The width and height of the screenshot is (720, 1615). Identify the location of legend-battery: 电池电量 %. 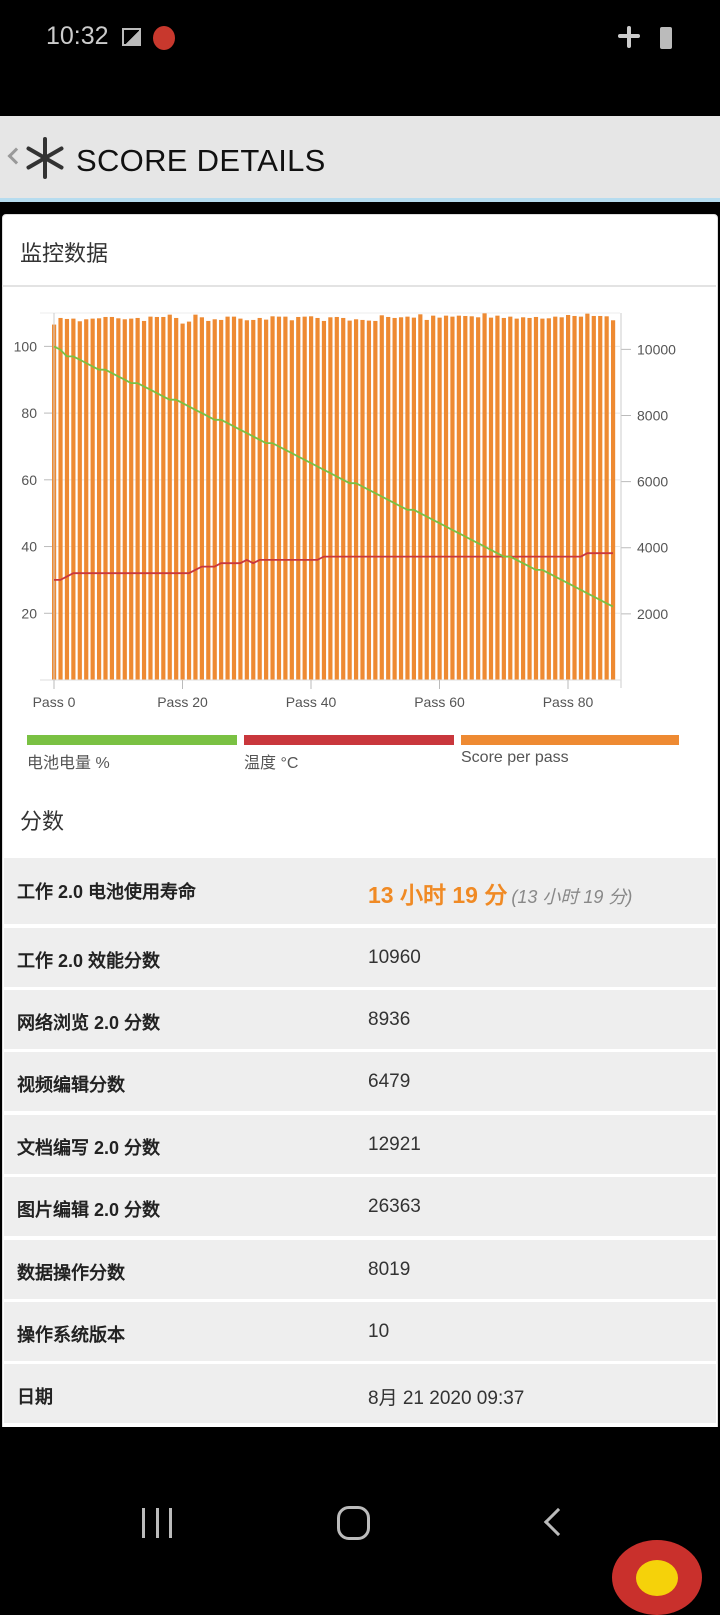
(132, 754).